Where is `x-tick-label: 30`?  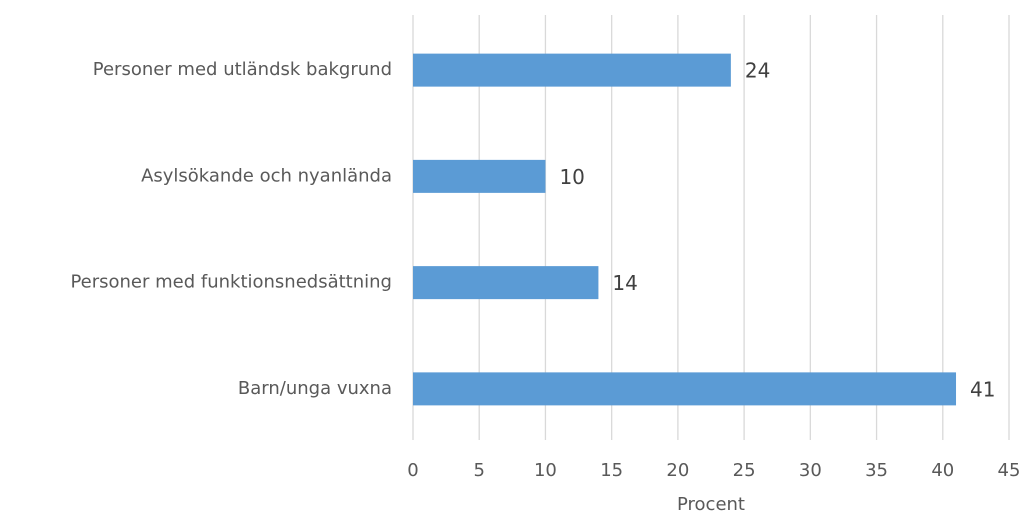
x-tick-label: 30 is located at coordinates (810, 470).